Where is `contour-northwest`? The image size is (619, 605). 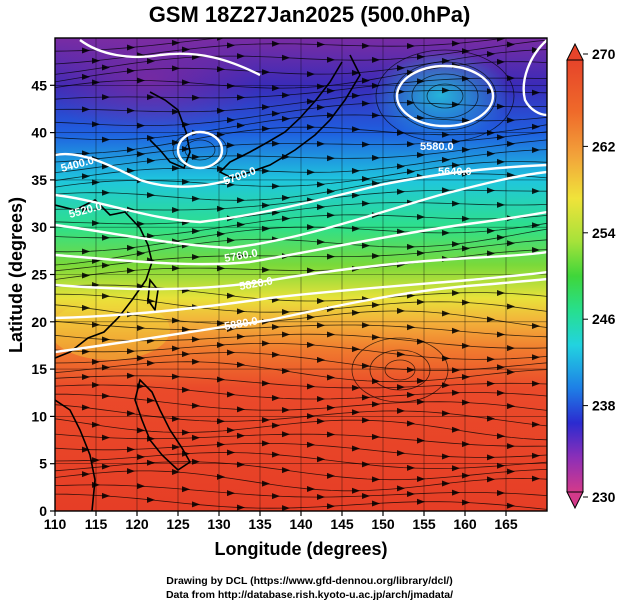
contour-northwest is located at coordinates (170, 58).